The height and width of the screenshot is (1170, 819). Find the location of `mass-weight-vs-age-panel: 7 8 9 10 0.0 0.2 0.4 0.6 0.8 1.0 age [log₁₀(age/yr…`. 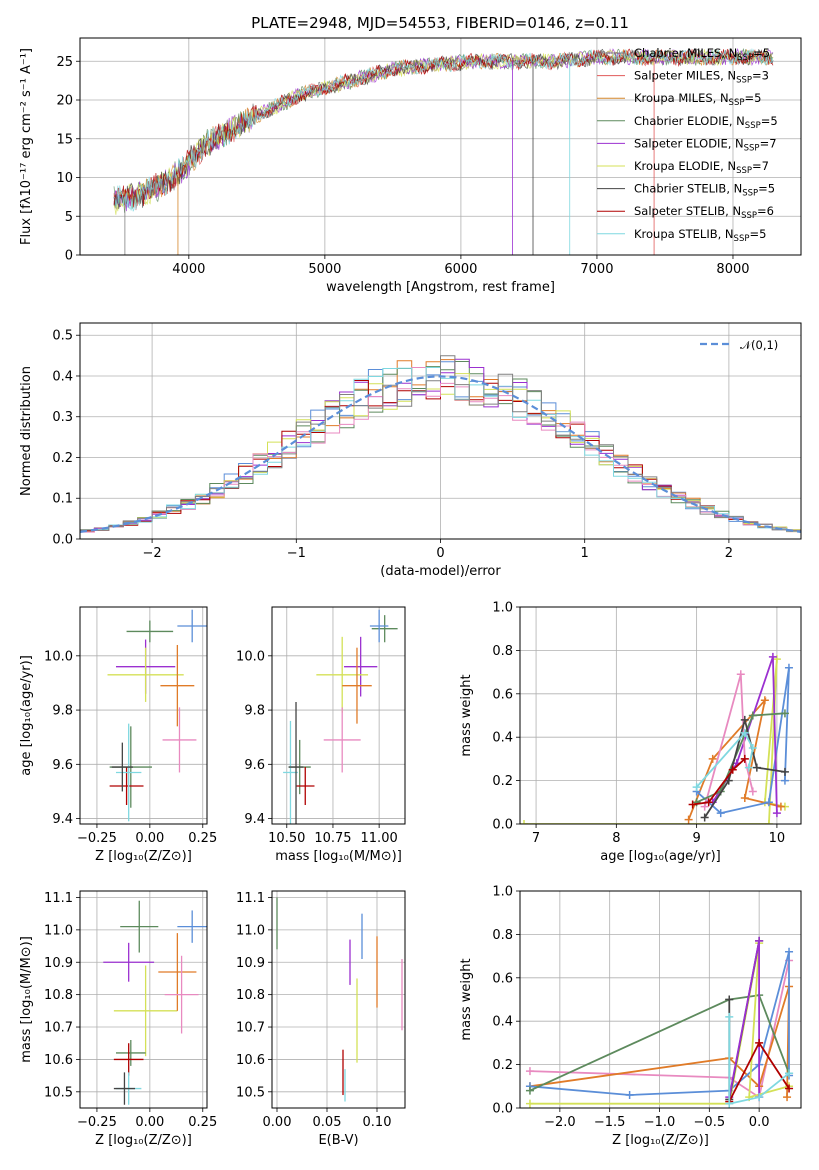

mass-weight-vs-age-panel: 7 8 9 10 0.0 0.2 0.4 0.6 0.8 1.0 age [log₁₀(age/yr… is located at coordinates (630, 732).